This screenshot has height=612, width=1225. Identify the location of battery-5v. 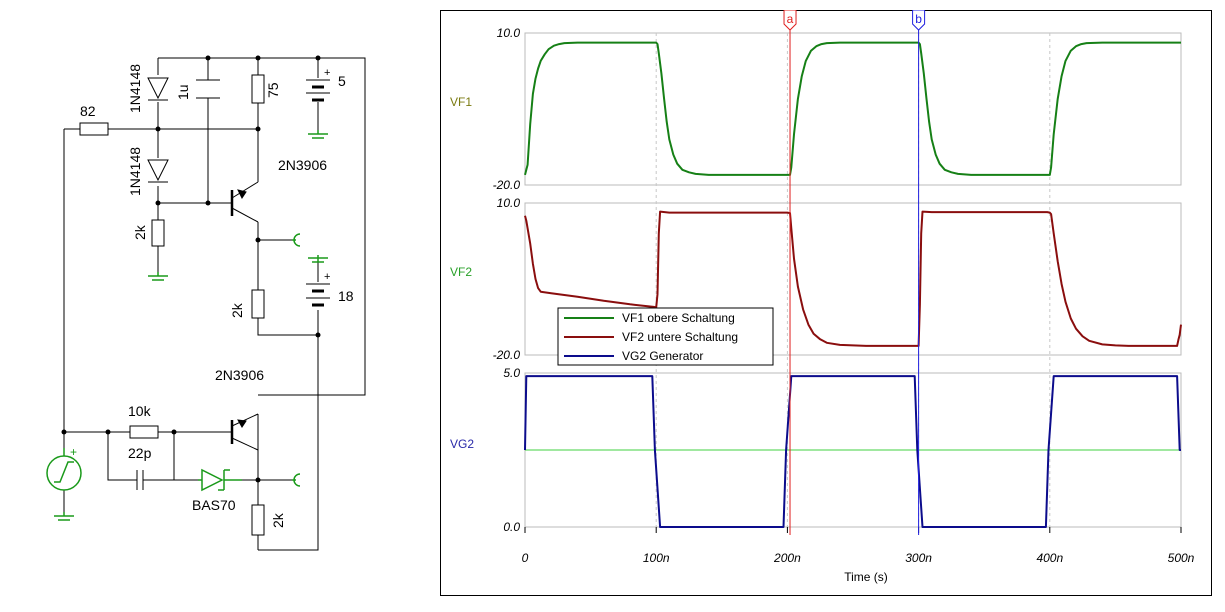
(318, 90).